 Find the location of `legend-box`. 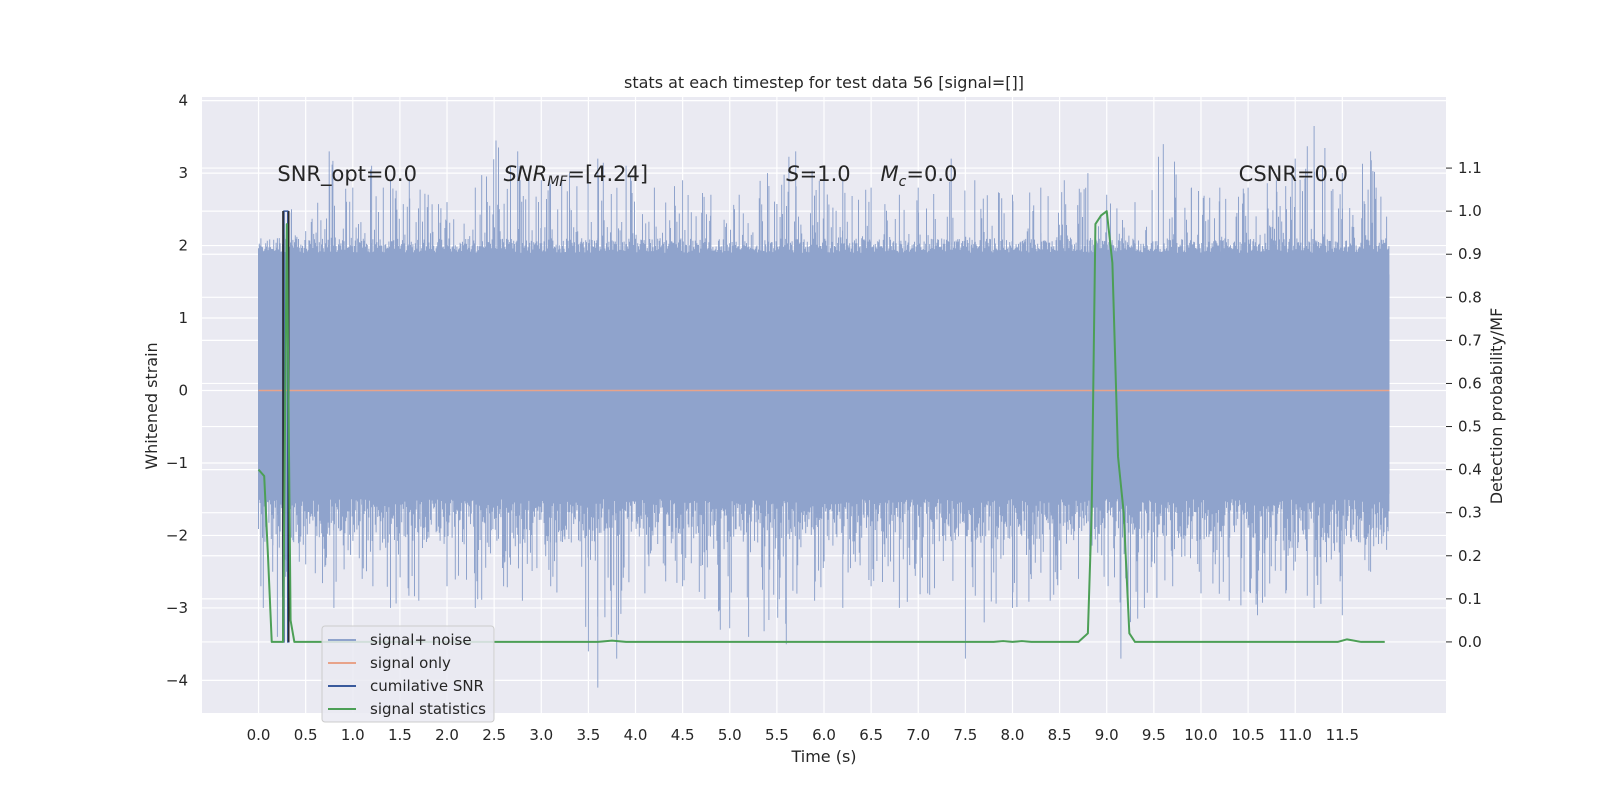

legend-box is located at coordinates (408, 674).